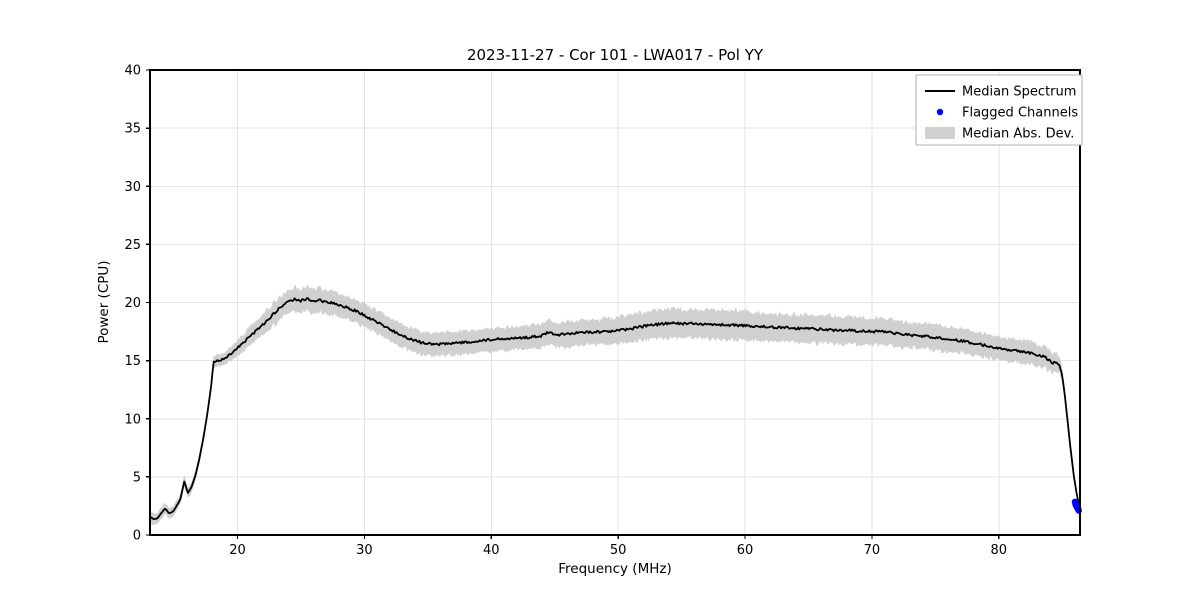 The image size is (1200, 600). Describe the element at coordinates (132, 419) in the screenshot. I see `y-tick-label: 10` at that location.